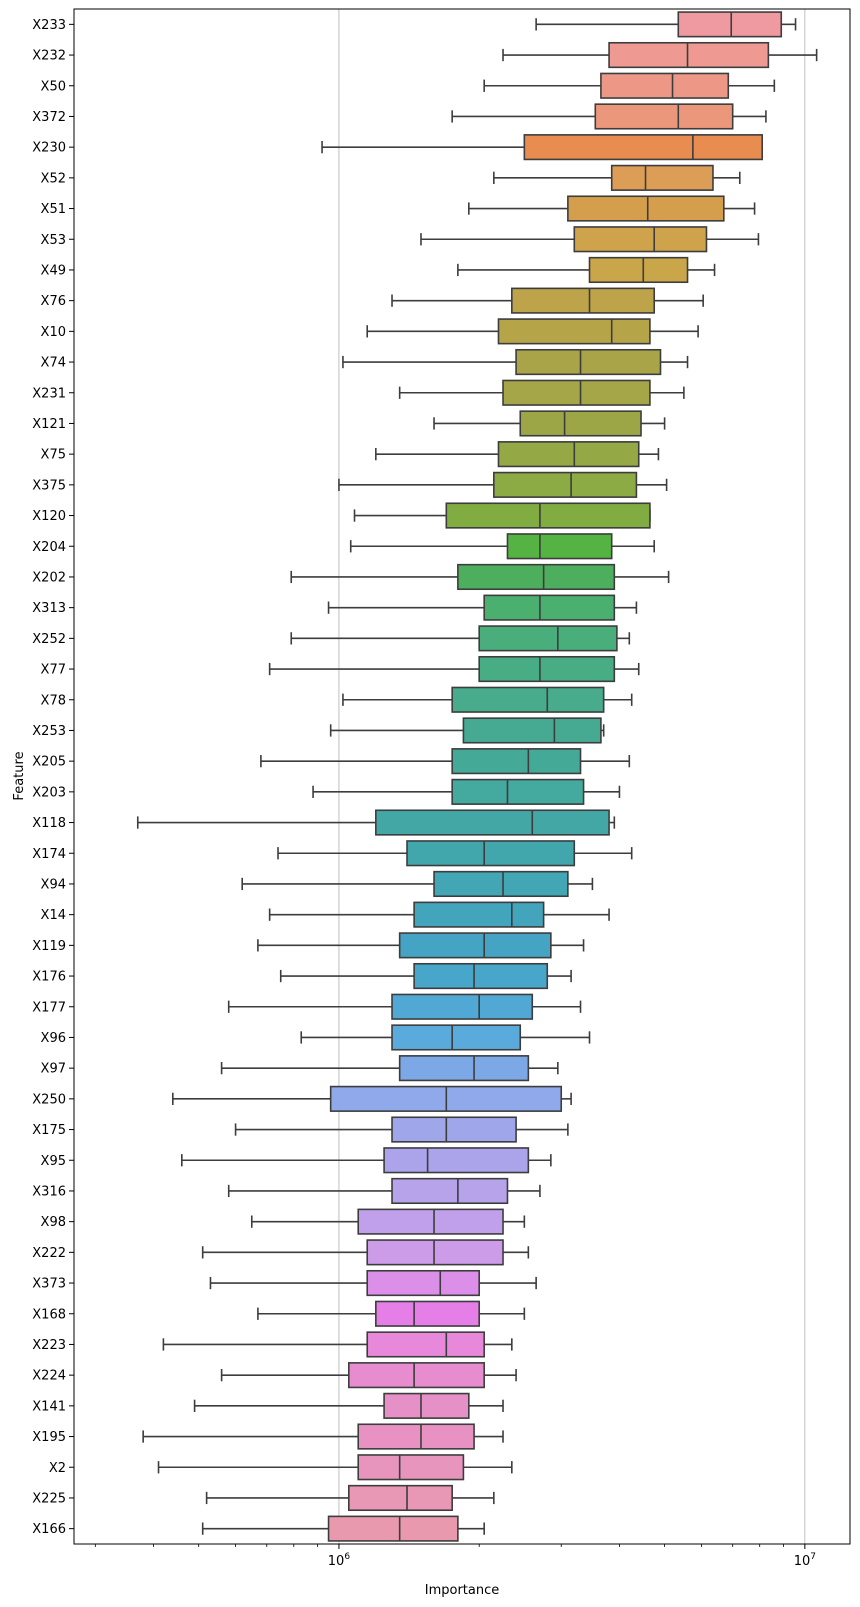 This screenshot has height=1607, width=860. Describe the element at coordinates (57, 1468) in the screenshot. I see `y-tick-label-X2: X2` at that location.